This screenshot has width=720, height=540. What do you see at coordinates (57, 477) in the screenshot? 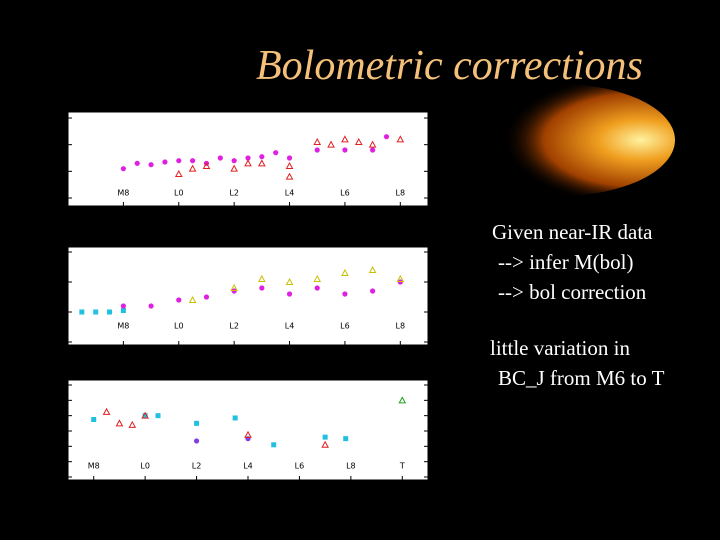
I see `y-tick-label: 1.2` at bounding box center [57, 477].